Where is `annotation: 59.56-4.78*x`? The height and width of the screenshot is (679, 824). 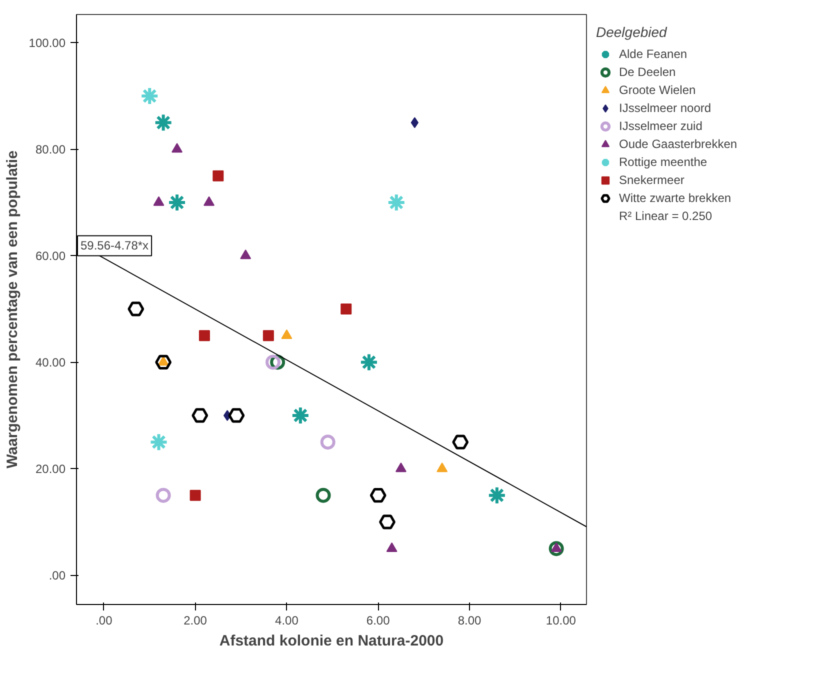
annotation: 59.56-4.78*x is located at coordinates (114, 245).